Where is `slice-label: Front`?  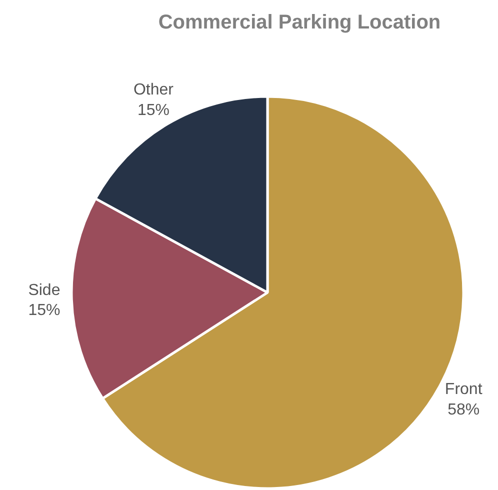
slice-label: Front is located at coordinates (463, 389).